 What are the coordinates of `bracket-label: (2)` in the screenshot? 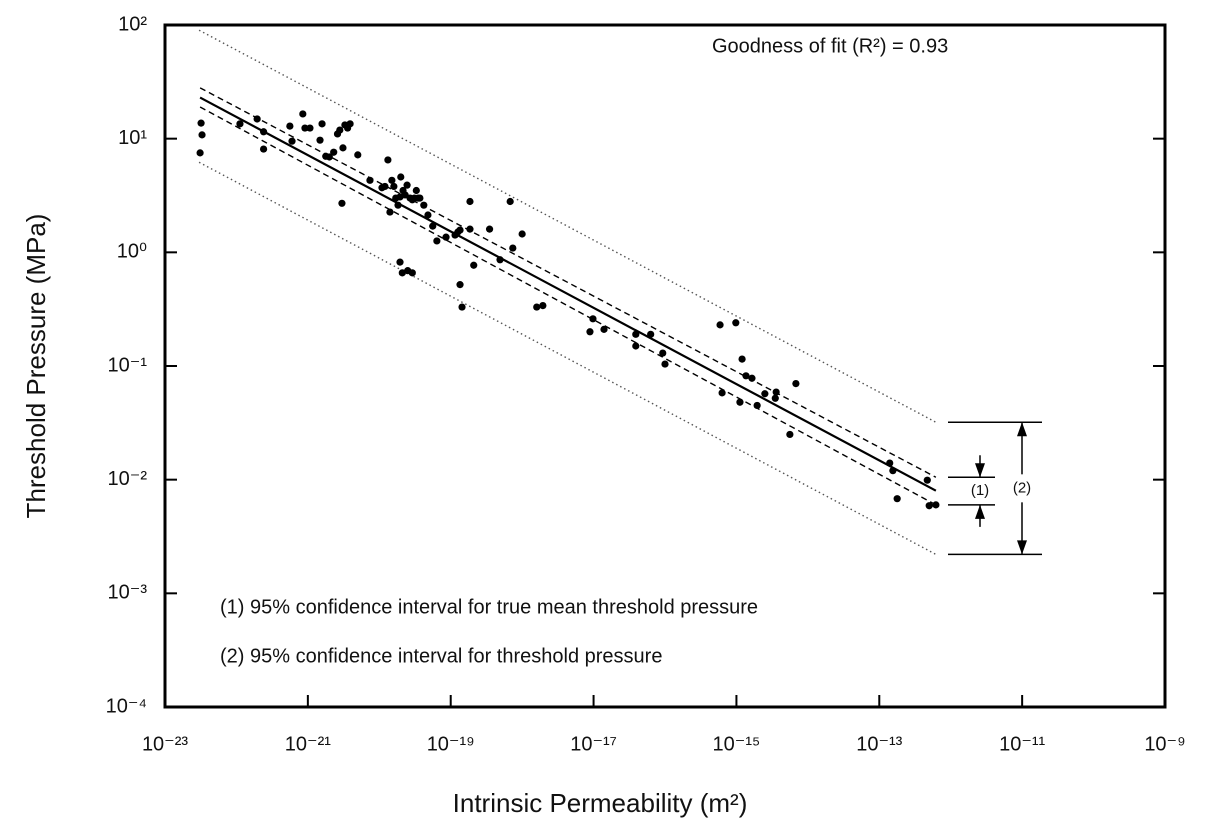 It's located at (1022, 487).